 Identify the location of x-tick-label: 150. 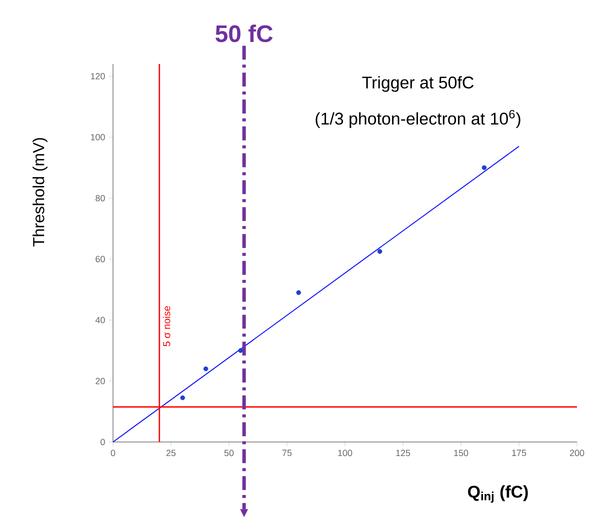
(461, 453).